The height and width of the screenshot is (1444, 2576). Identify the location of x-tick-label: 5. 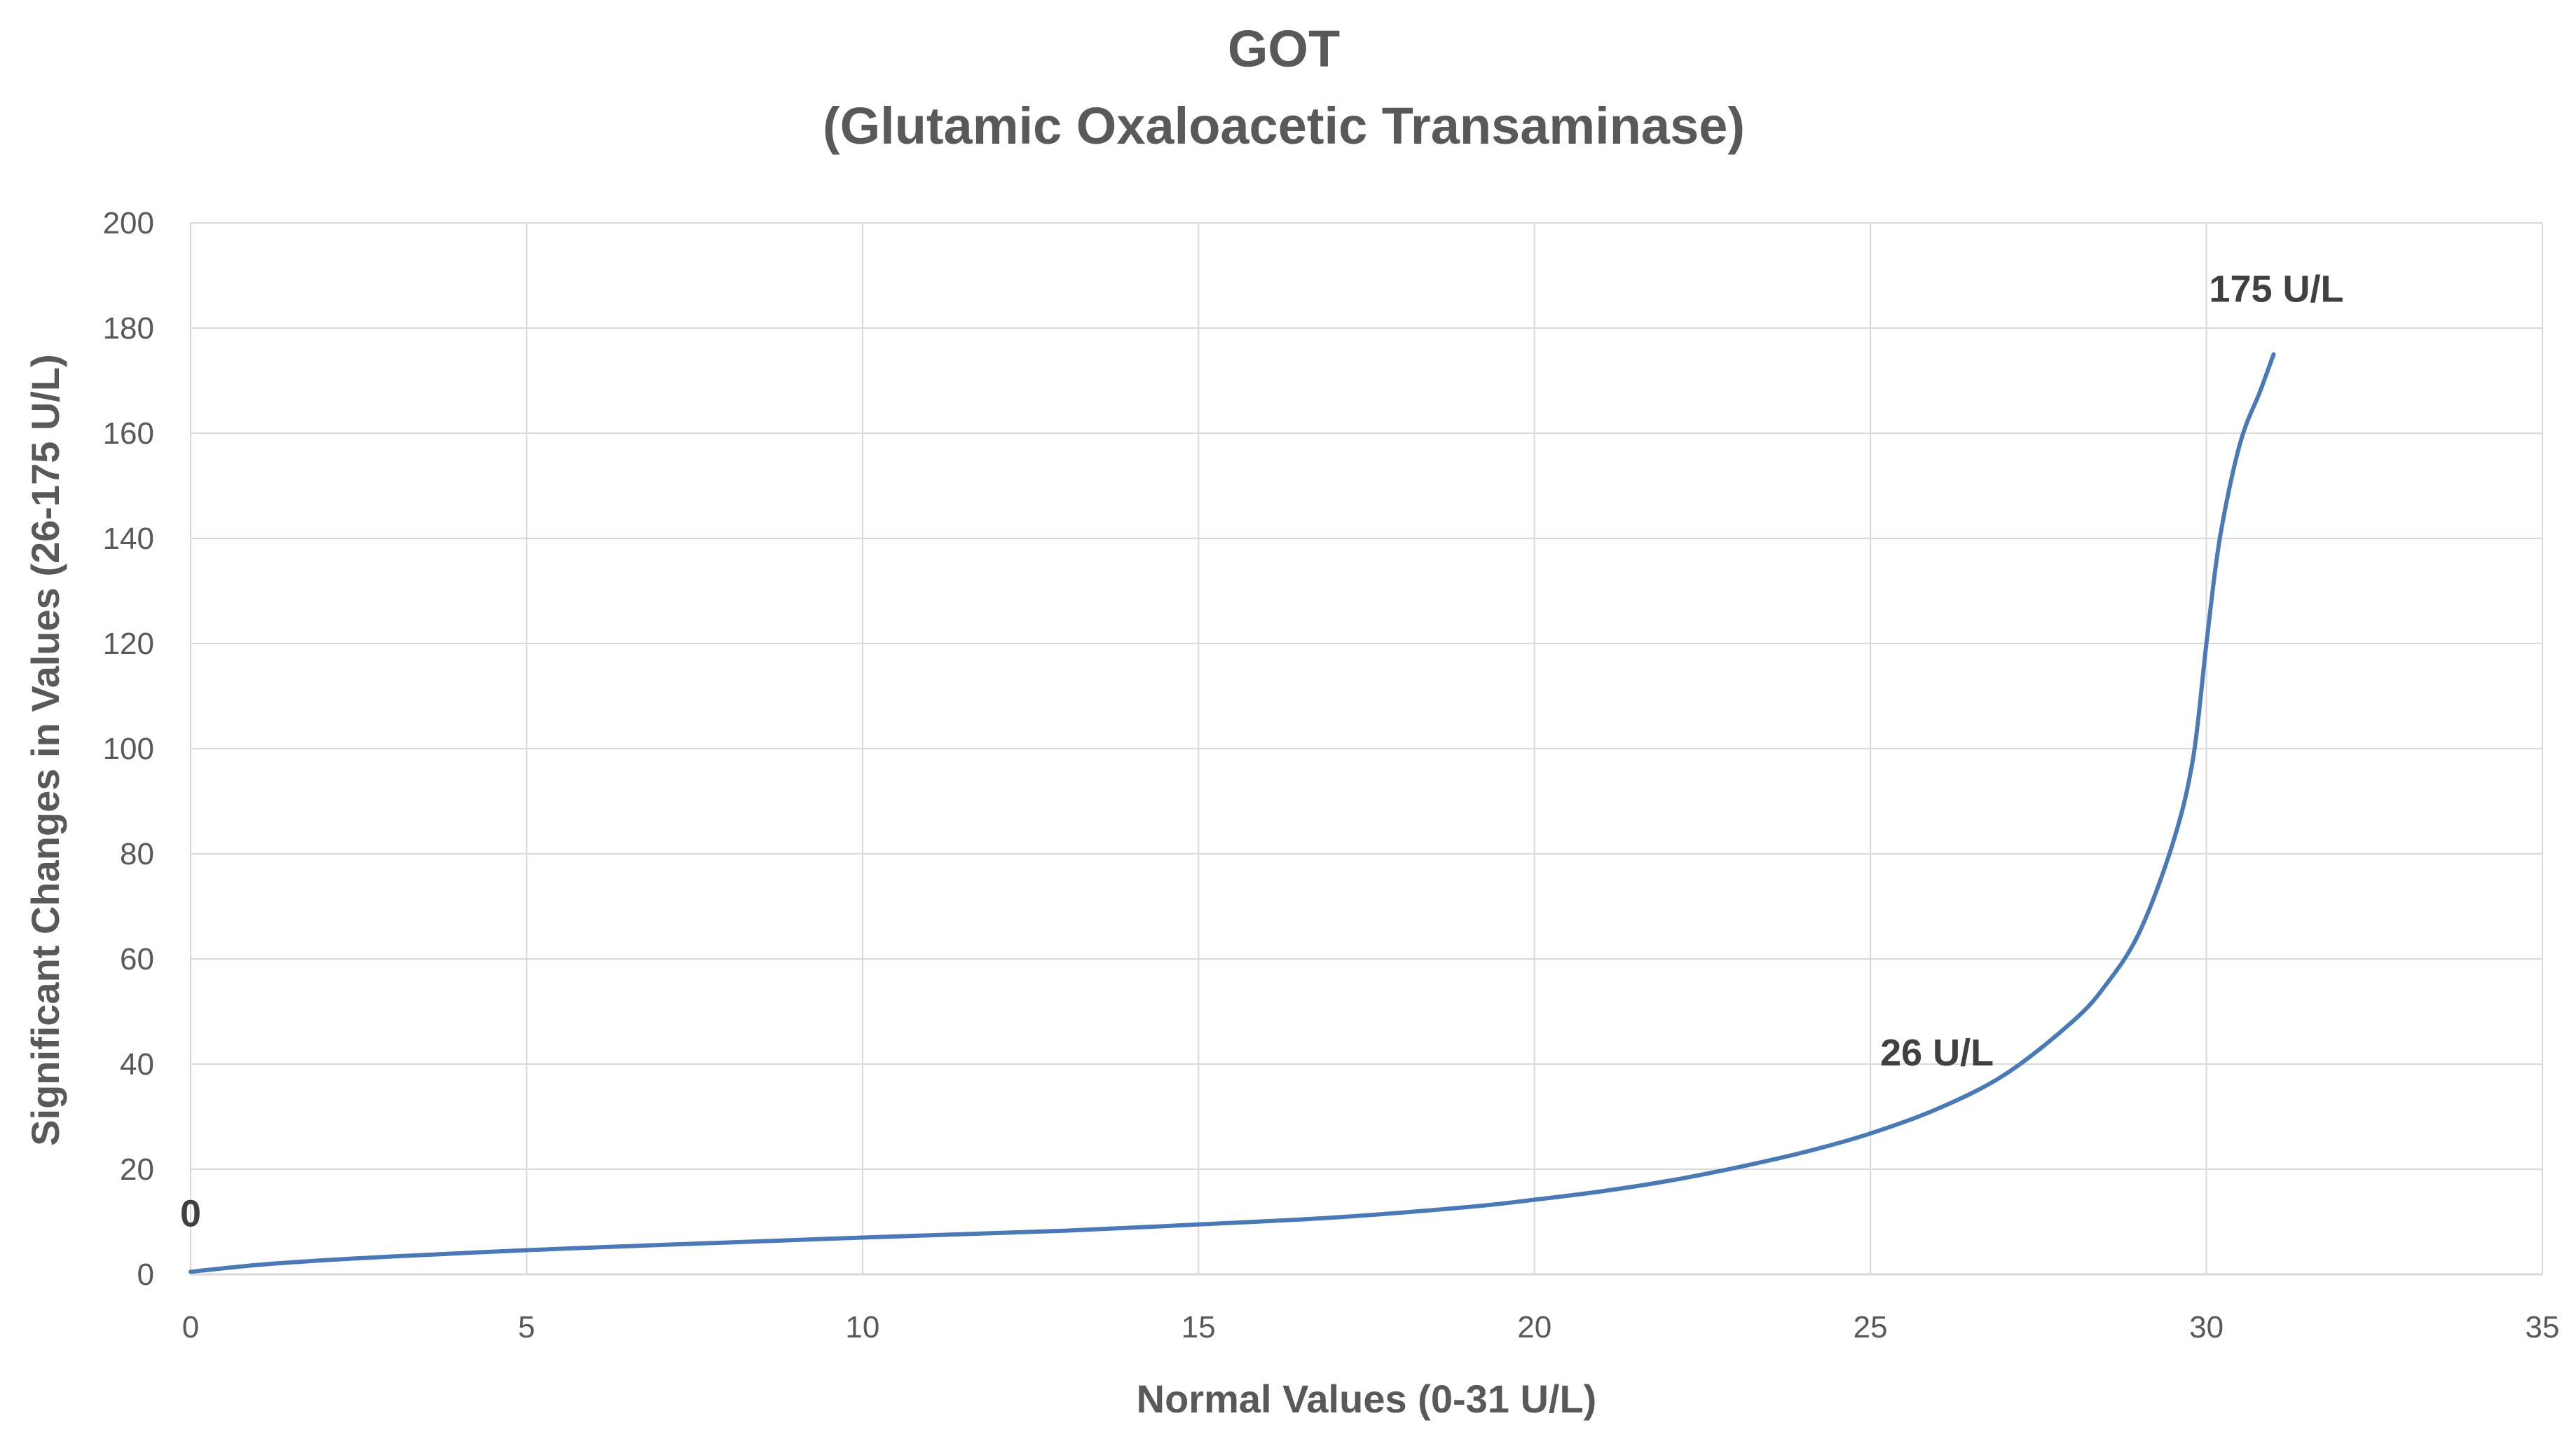
(526, 1327).